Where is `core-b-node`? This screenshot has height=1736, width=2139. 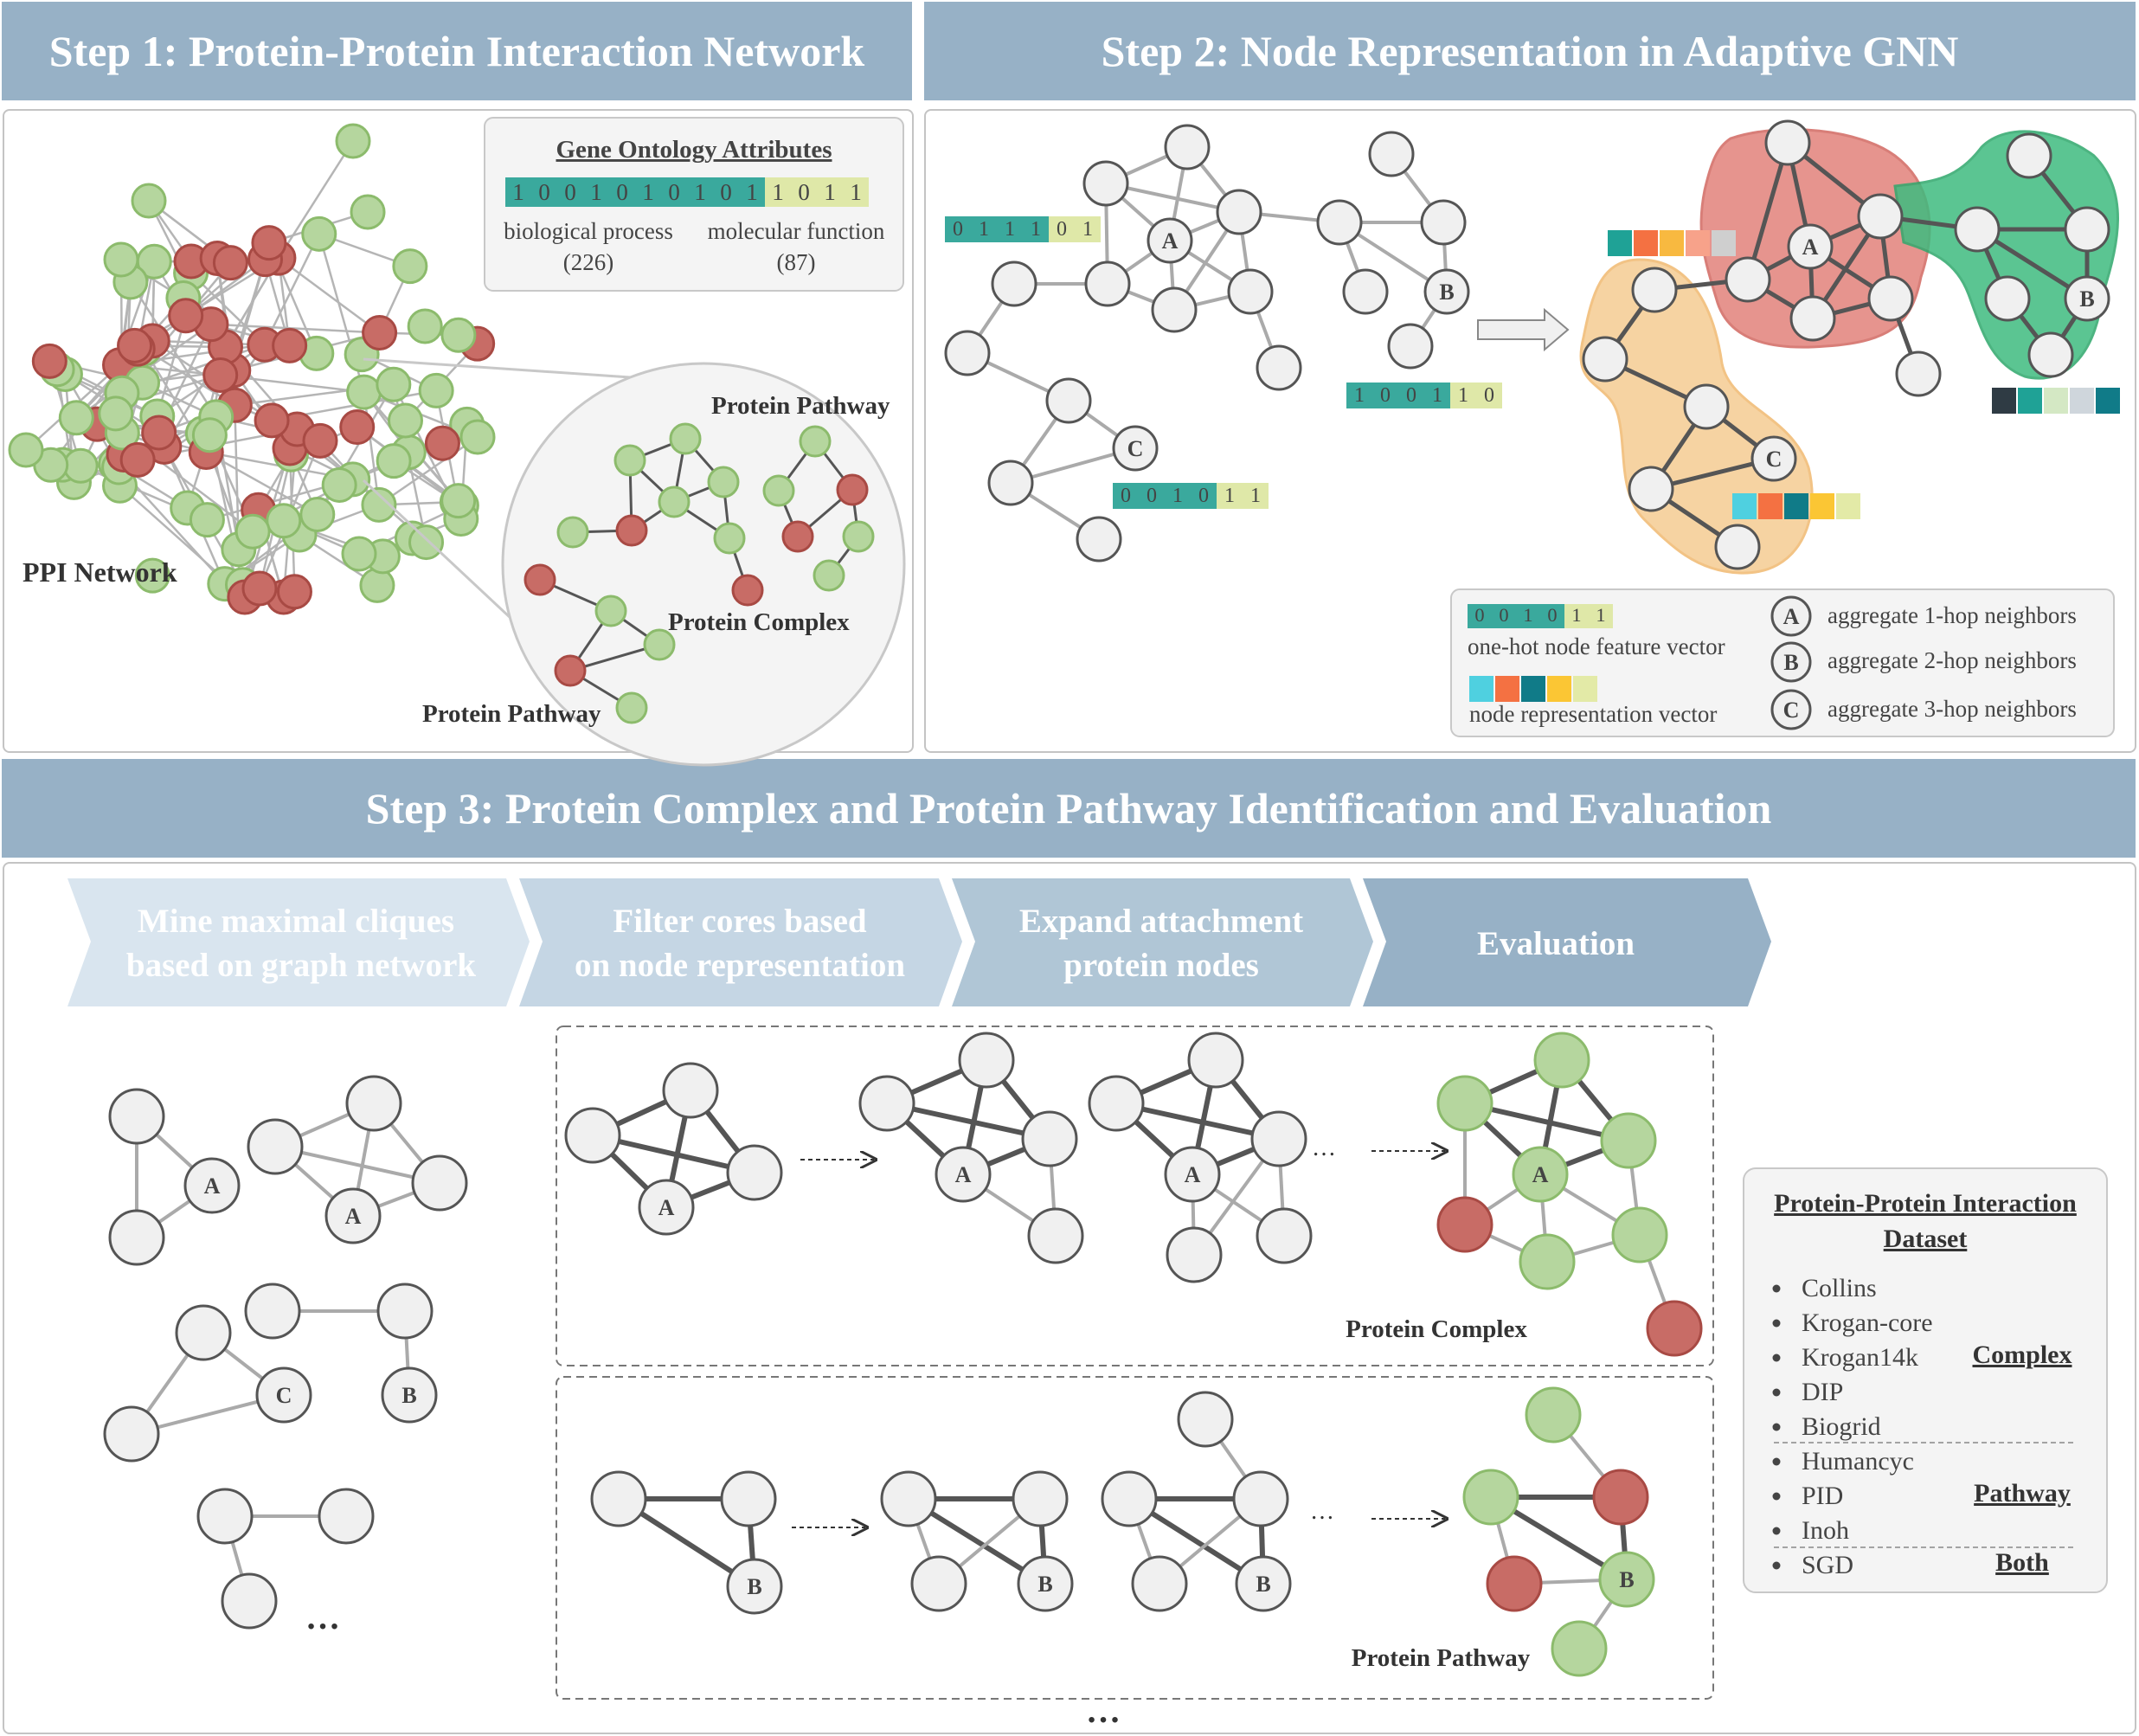
core-b-node is located at coordinates (754, 1586).